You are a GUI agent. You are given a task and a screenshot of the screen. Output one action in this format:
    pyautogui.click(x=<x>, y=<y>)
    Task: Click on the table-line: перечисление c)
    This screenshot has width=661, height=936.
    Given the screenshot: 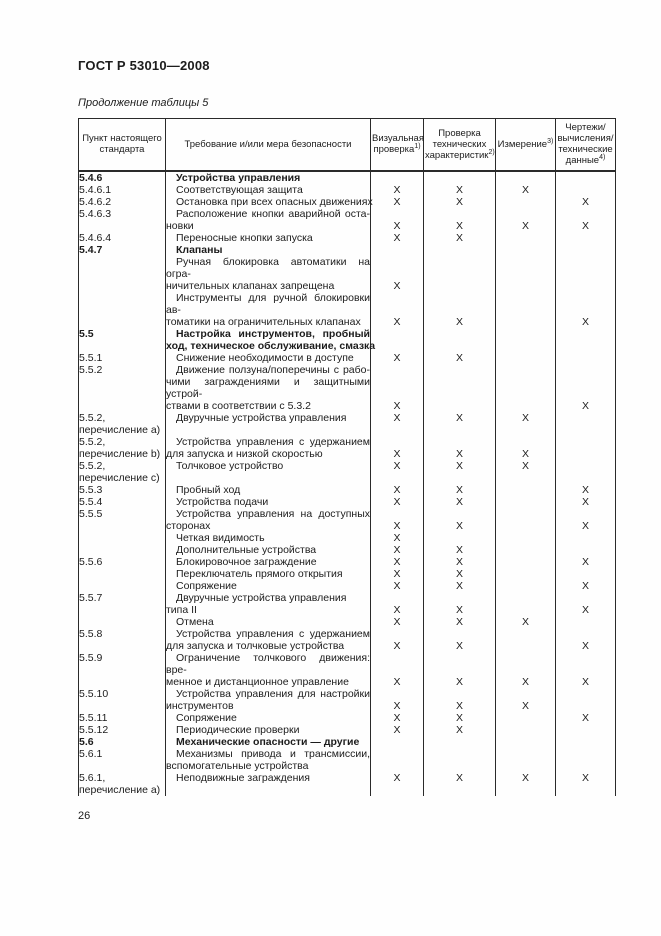 What is the action you would take?
    pyautogui.click(x=347, y=477)
    